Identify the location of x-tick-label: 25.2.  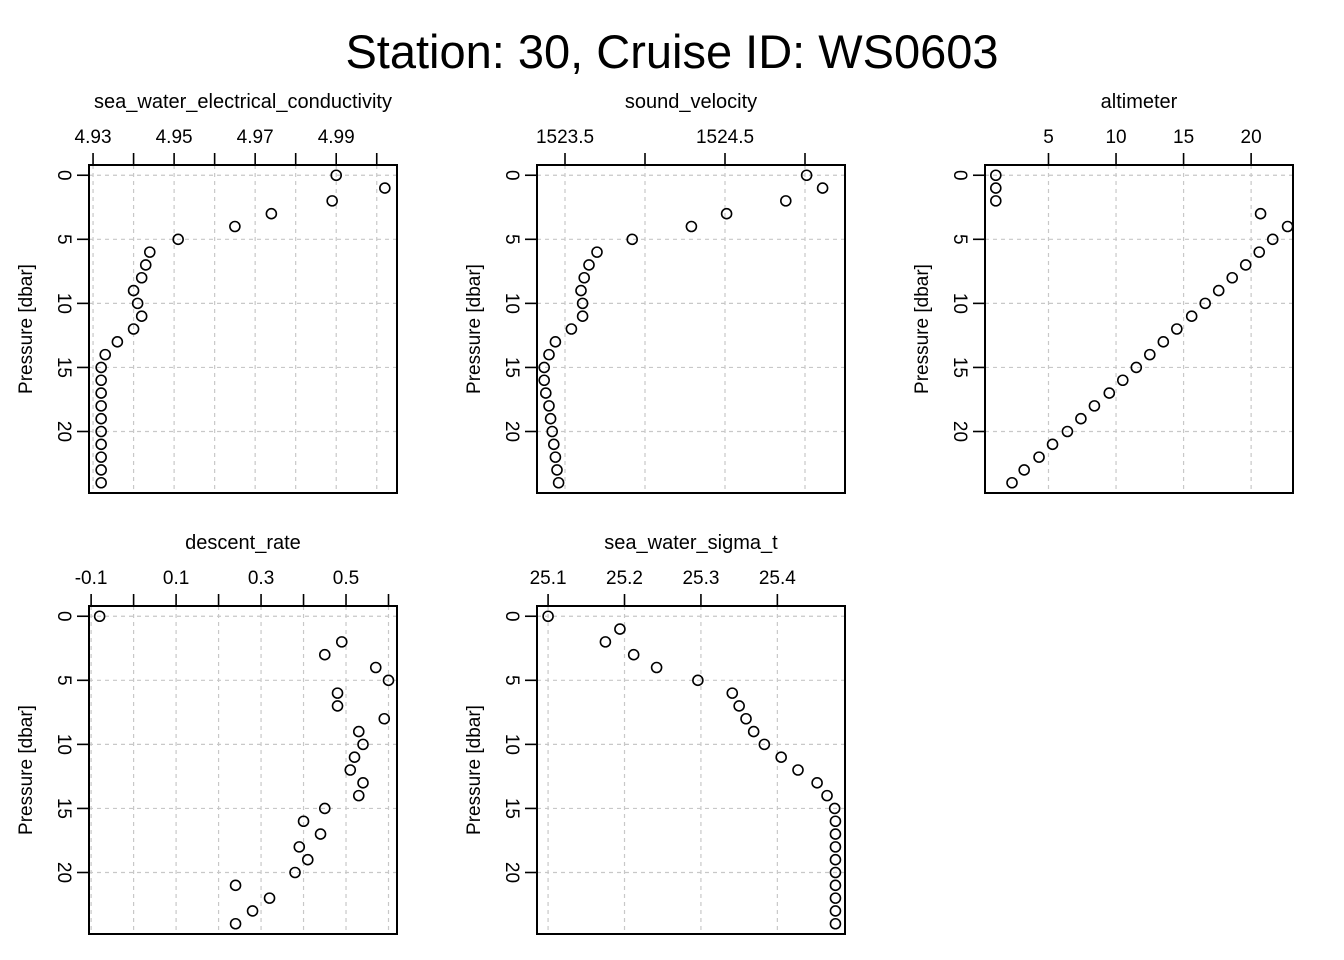
(624, 578).